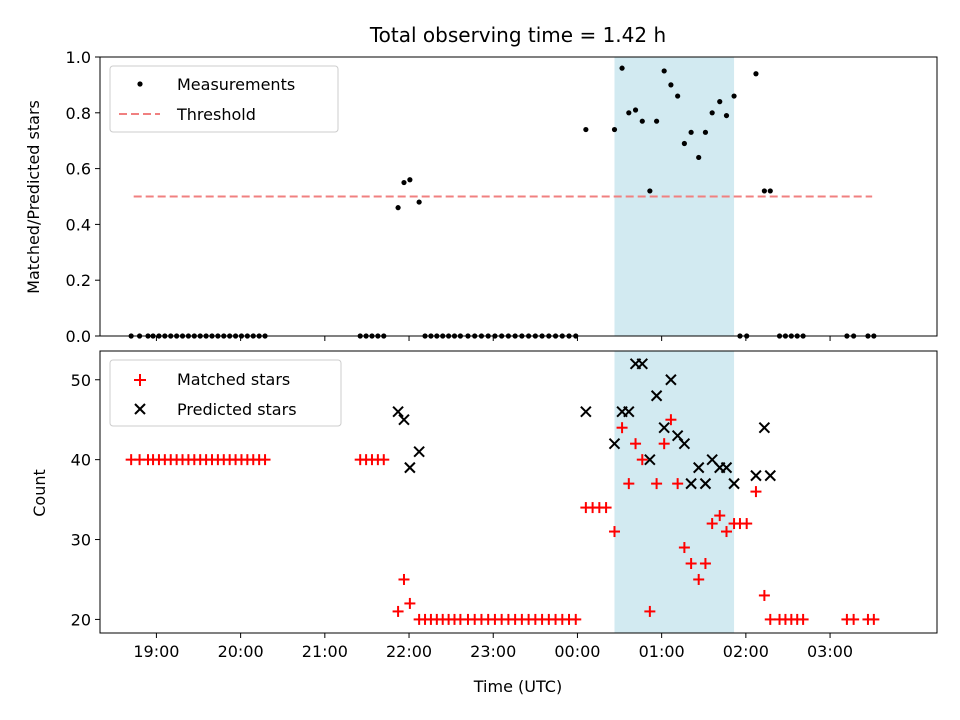  Describe the element at coordinates (241, 651) in the screenshot. I see `bottom-x-tick-label: 20:00` at that location.